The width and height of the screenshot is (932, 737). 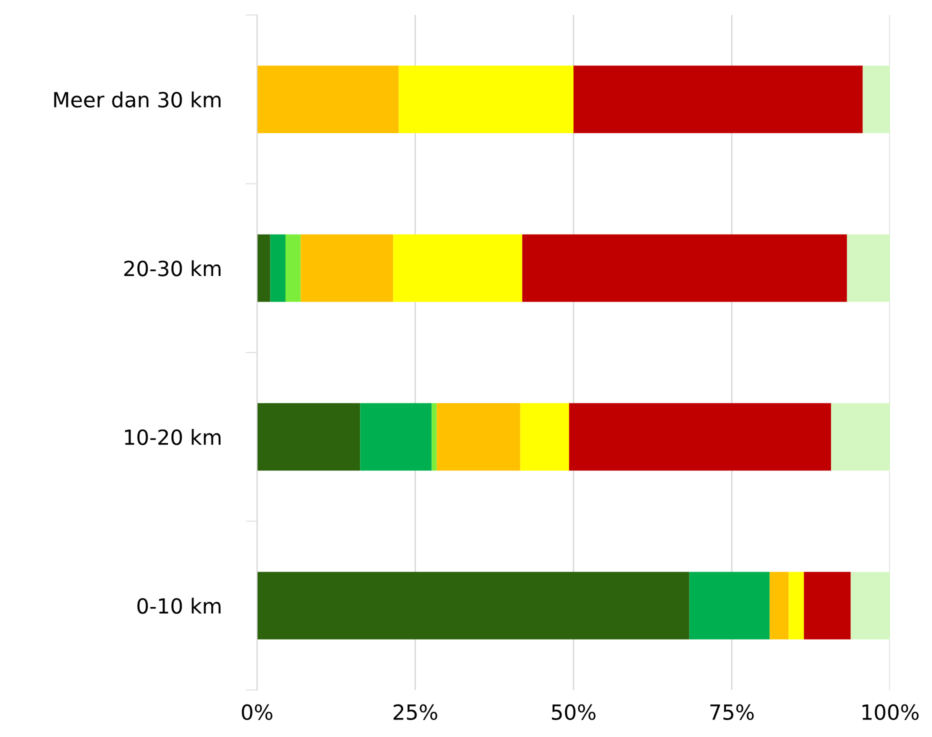 I want to click on x-tick-label: 50%, so click(x=574, y=712).